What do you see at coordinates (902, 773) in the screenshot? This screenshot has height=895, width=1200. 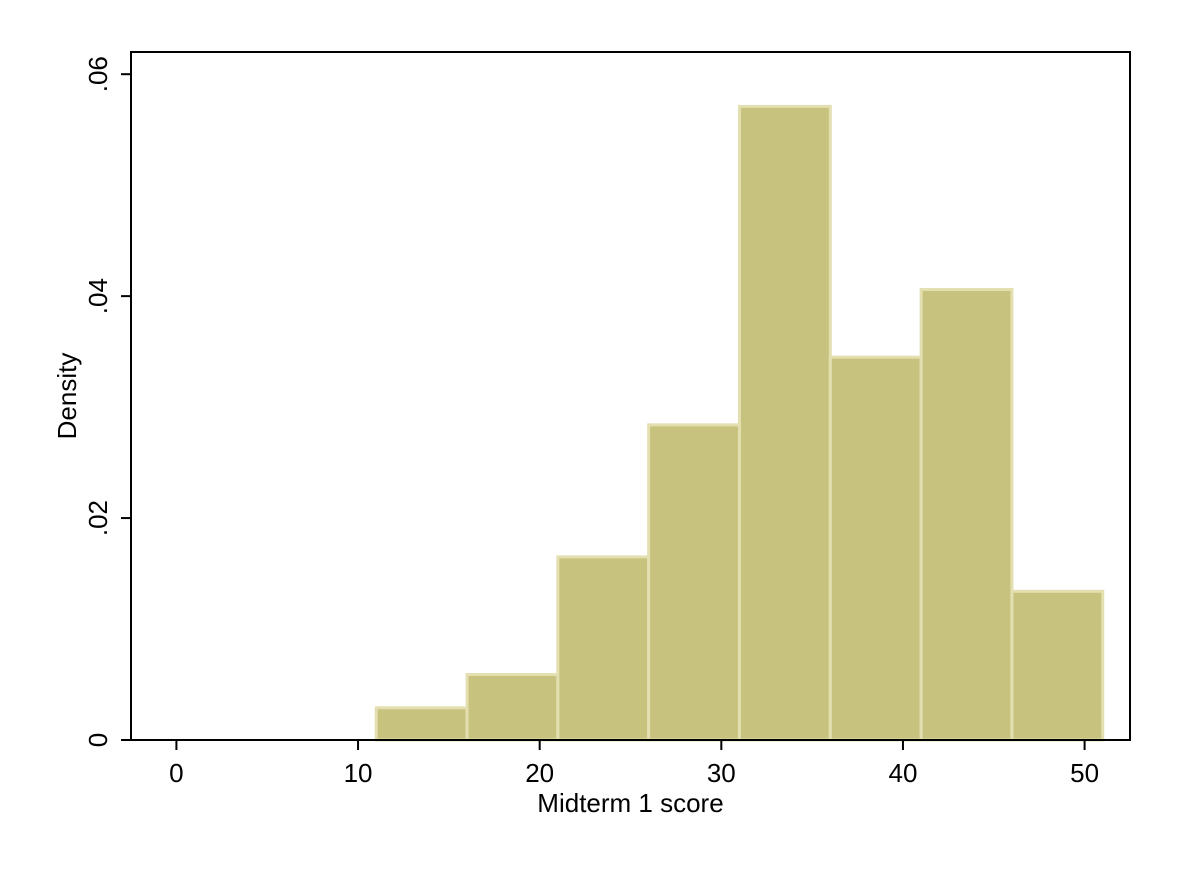 I see `x-tick-label: 40` at bounding box center [902, 773].